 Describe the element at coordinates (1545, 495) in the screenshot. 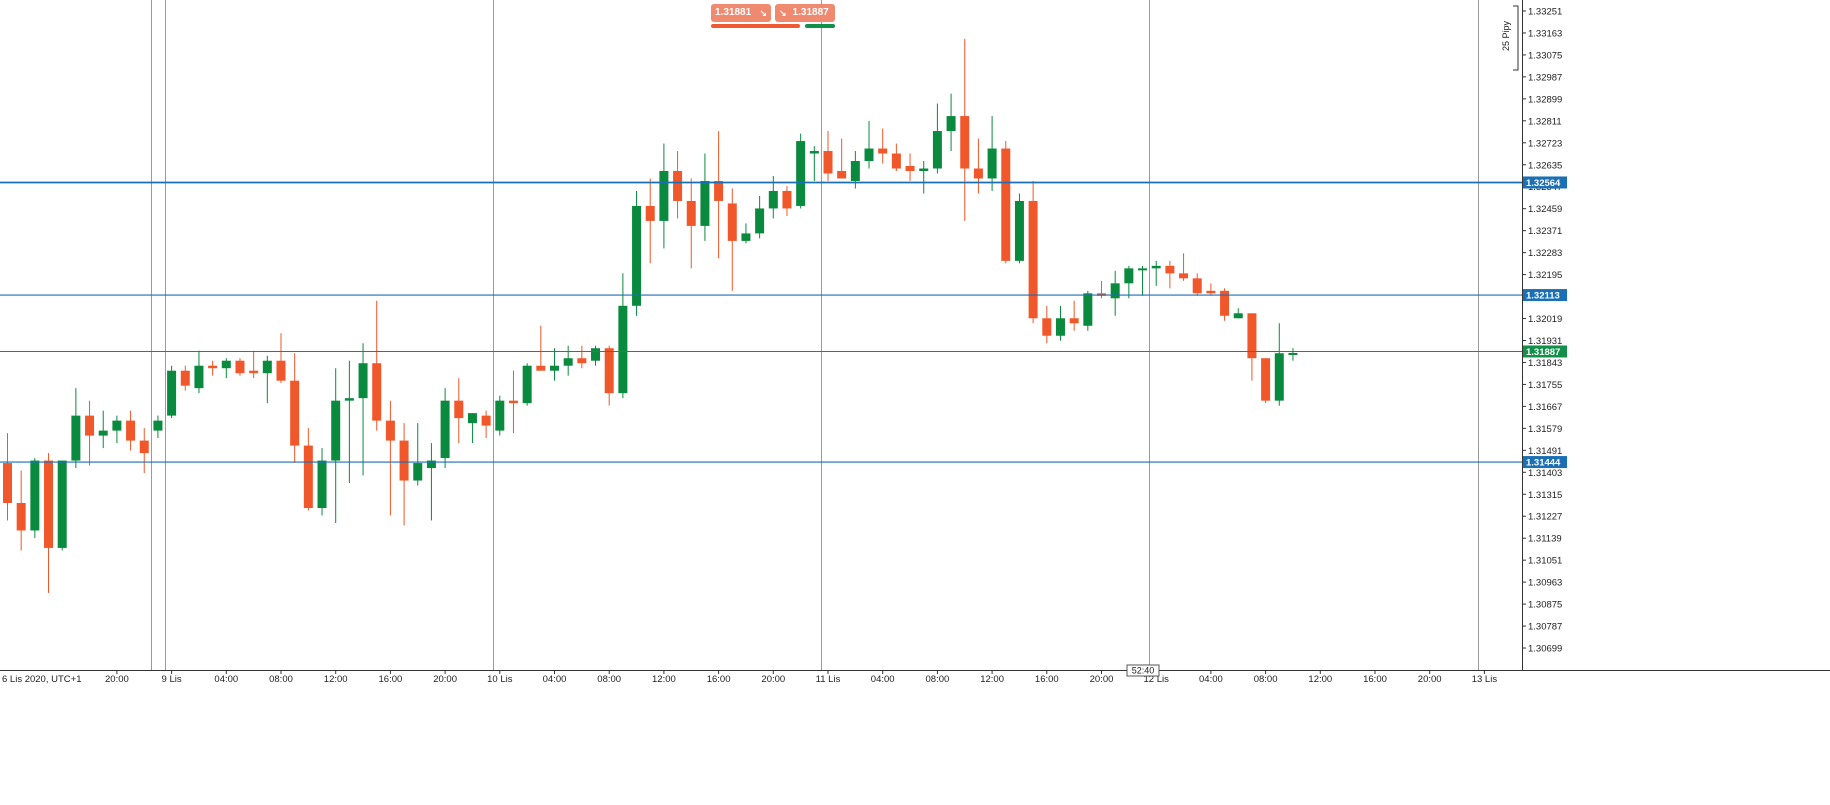

I see `y-tick-label: 1.31315` at that location.